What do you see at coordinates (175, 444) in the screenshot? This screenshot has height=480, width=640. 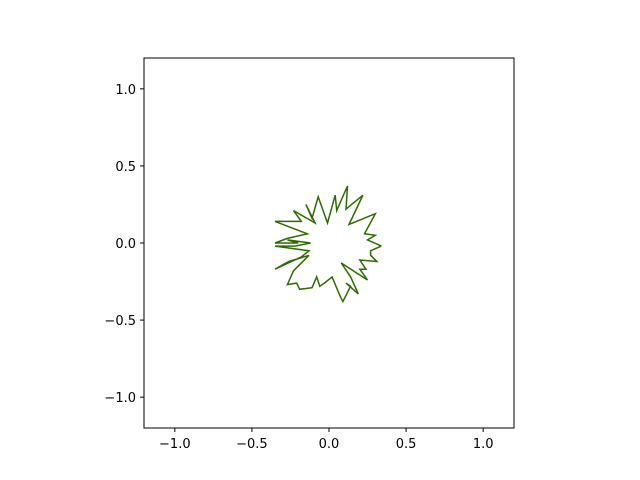 I see `x-tick-label: −1.0` at bounding box center [175, 444].